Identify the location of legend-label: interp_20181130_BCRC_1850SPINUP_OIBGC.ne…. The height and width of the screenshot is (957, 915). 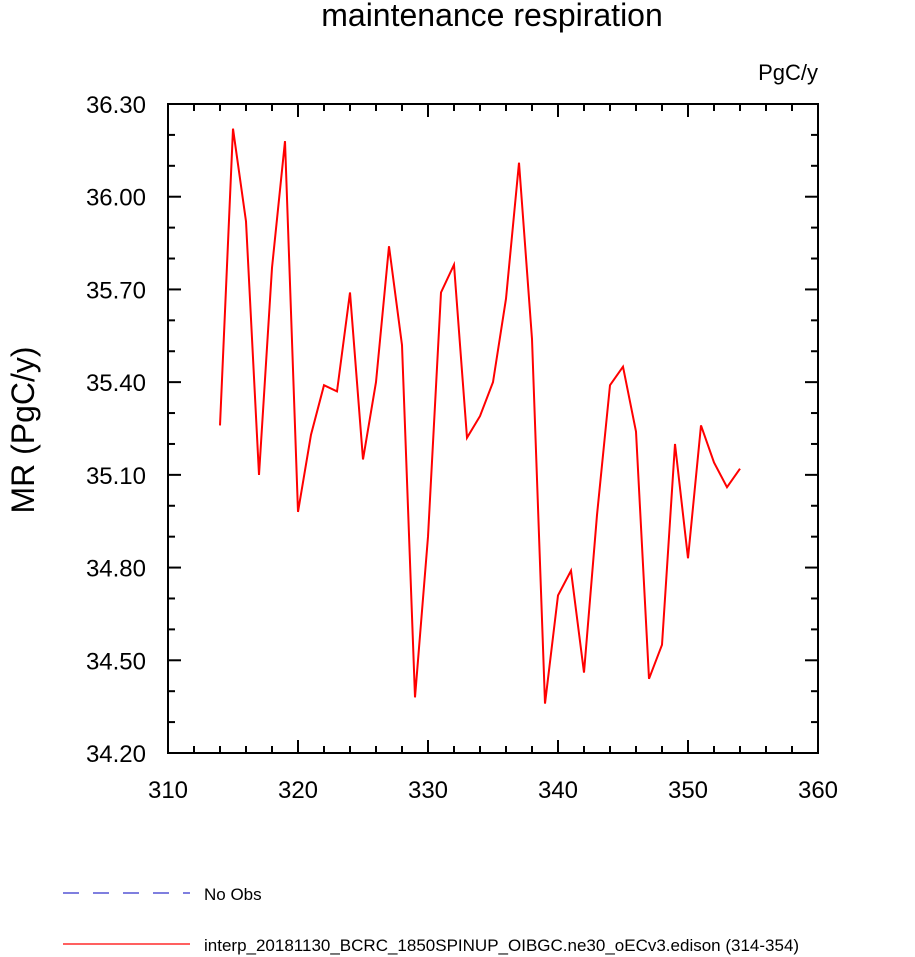
(501, 945).